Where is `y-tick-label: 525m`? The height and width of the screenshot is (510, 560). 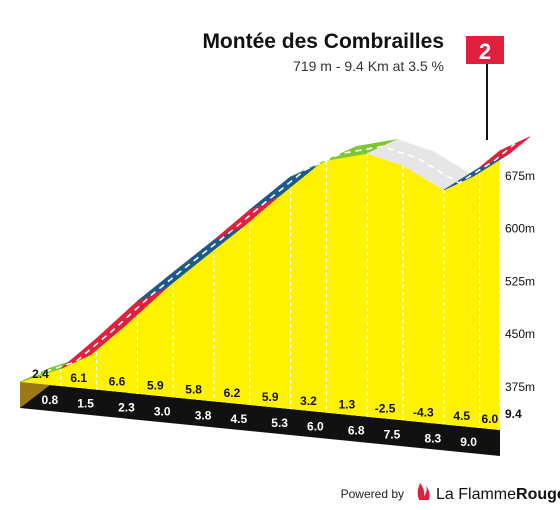 y-tick-label: 525m is located at coordinates (520, 281).